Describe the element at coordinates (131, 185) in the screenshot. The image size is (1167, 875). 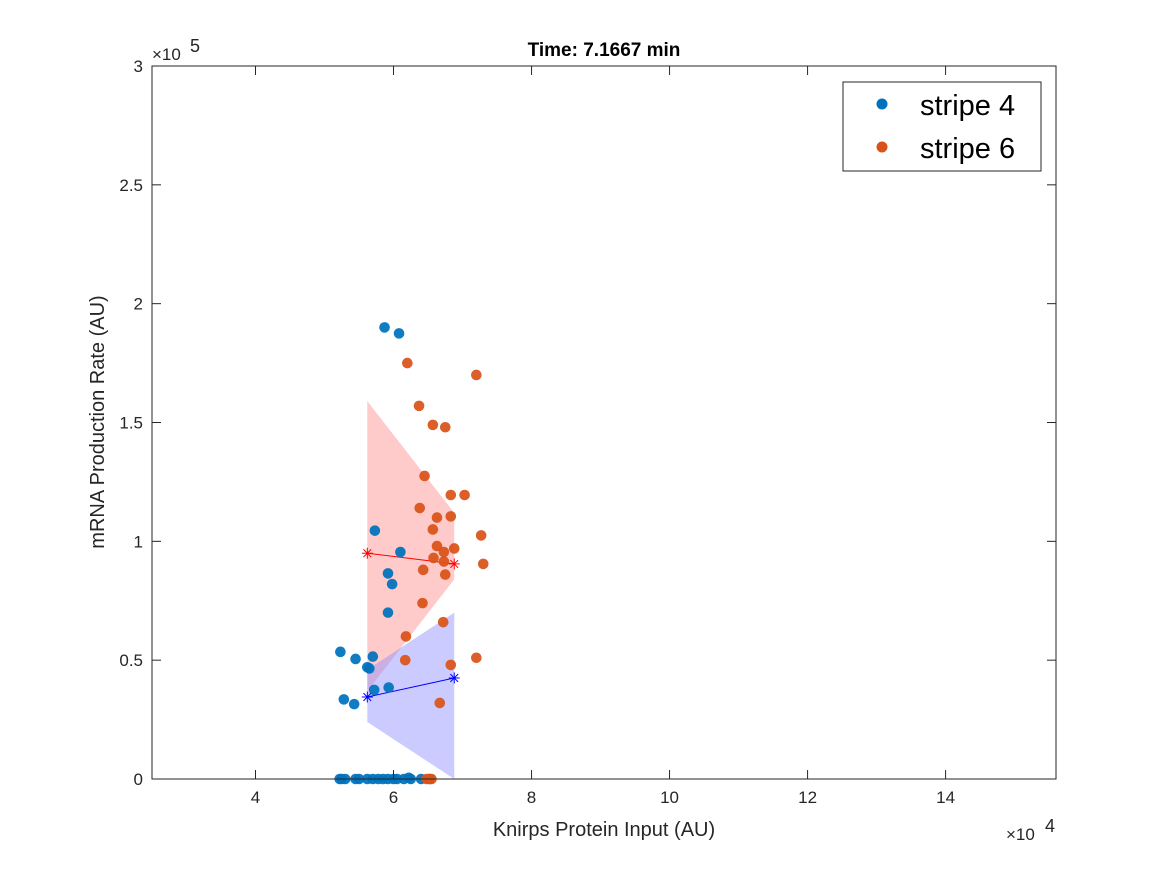
I see `y-tick-label-5: 2.5` at that location.